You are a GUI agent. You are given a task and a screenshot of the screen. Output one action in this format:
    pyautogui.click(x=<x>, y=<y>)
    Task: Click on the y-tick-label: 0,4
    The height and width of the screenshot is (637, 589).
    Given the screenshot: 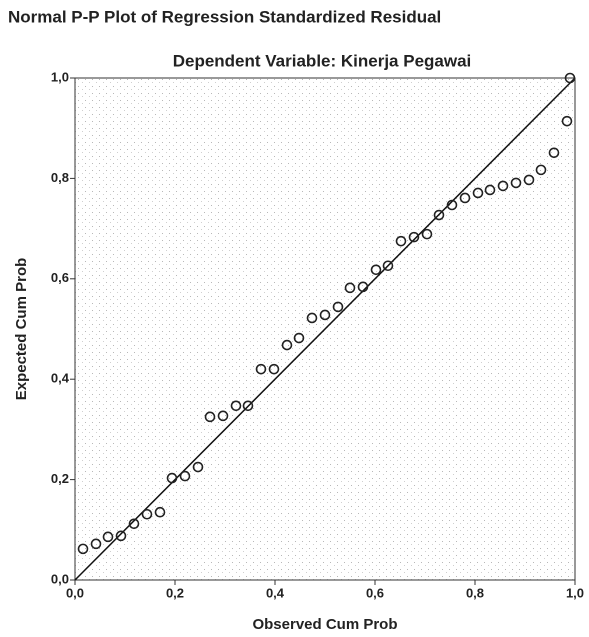 What is the action you would take?
    pyautogui.click(x=60, y=378)
    